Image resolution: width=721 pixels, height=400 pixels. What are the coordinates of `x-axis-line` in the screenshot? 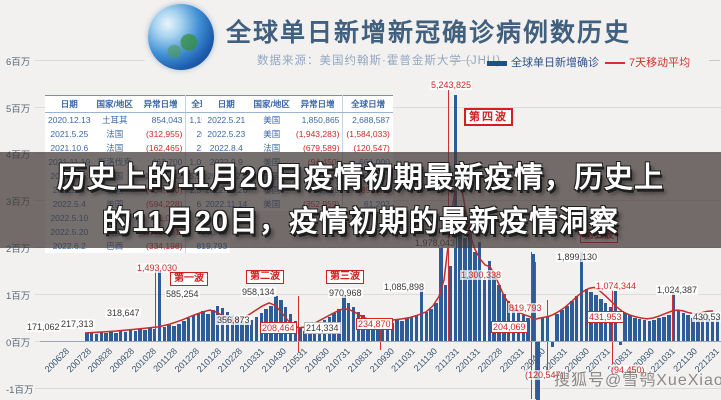 It's located at (380, 341).